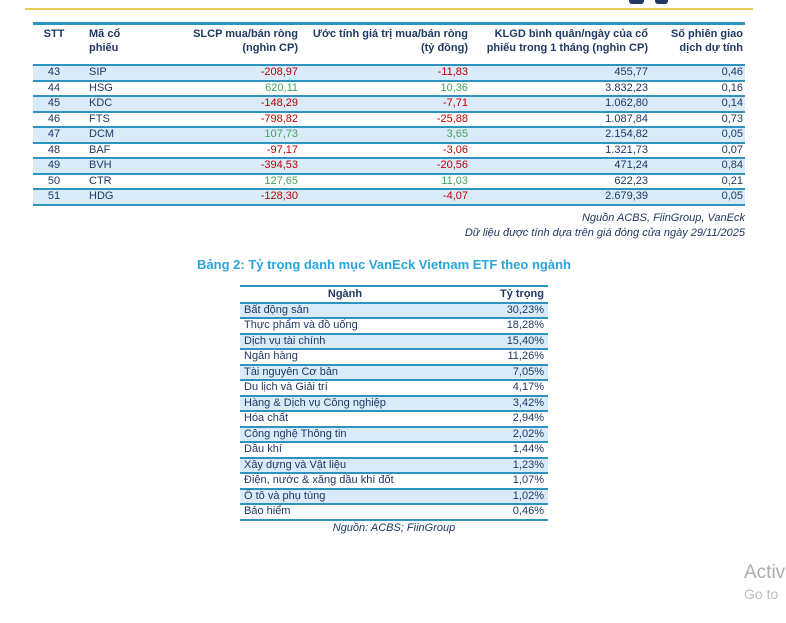 The height and width of the screenshot is (623, 786). Describe the element at coordinates (54, 197) in the screenshot. I see `stt-cell: 51` at that location.